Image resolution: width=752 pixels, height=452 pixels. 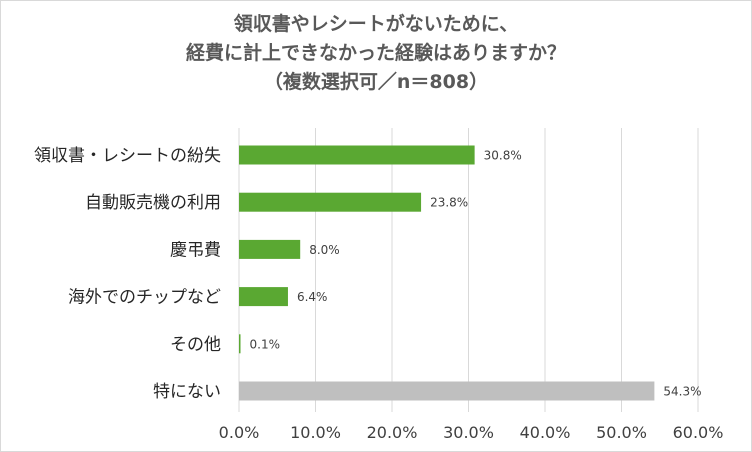 What do you see at coordinates (127, 156) in the screenshot?
I see `category-label: 領収書・レシートの紛失` at bounding box center [127, 156].